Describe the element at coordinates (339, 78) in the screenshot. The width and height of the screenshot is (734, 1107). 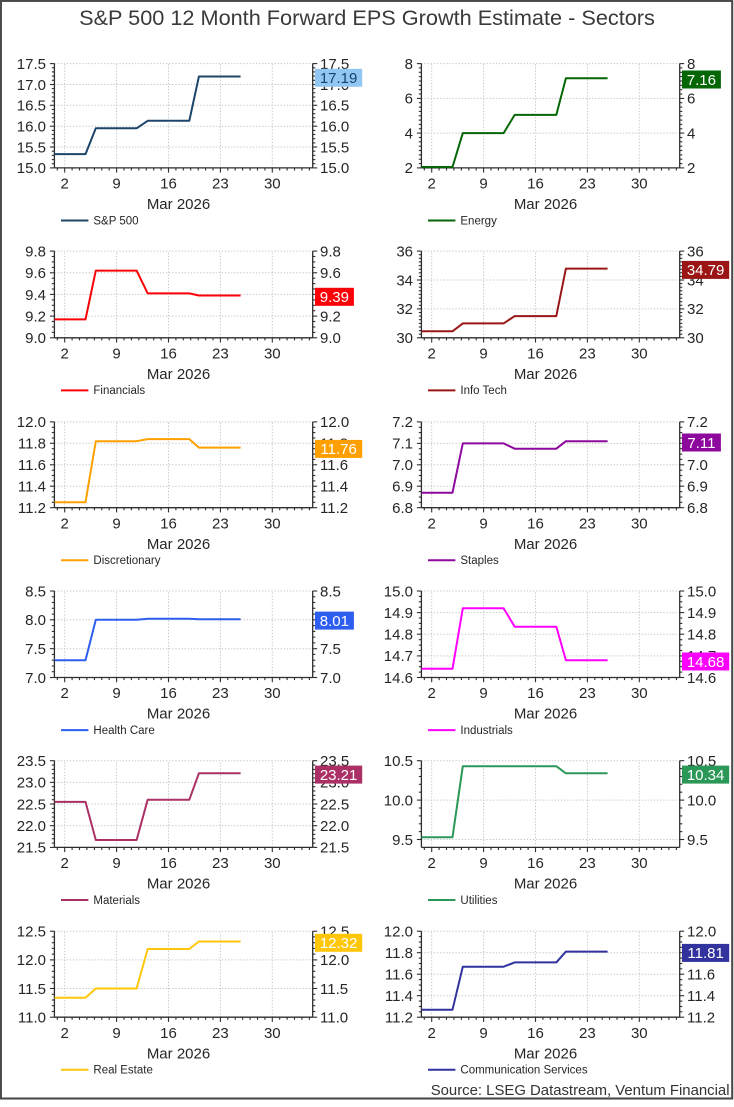
I see `svg-text: 17.19` at that location.